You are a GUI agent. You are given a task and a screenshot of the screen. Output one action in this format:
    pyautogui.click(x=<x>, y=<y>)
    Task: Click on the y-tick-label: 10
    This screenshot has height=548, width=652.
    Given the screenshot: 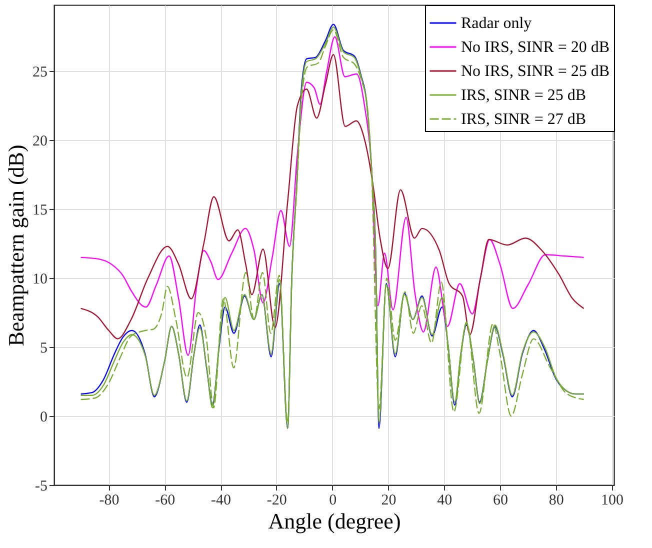 What is the action you would take?
    pyautogui.click(x=40, y=280)
    